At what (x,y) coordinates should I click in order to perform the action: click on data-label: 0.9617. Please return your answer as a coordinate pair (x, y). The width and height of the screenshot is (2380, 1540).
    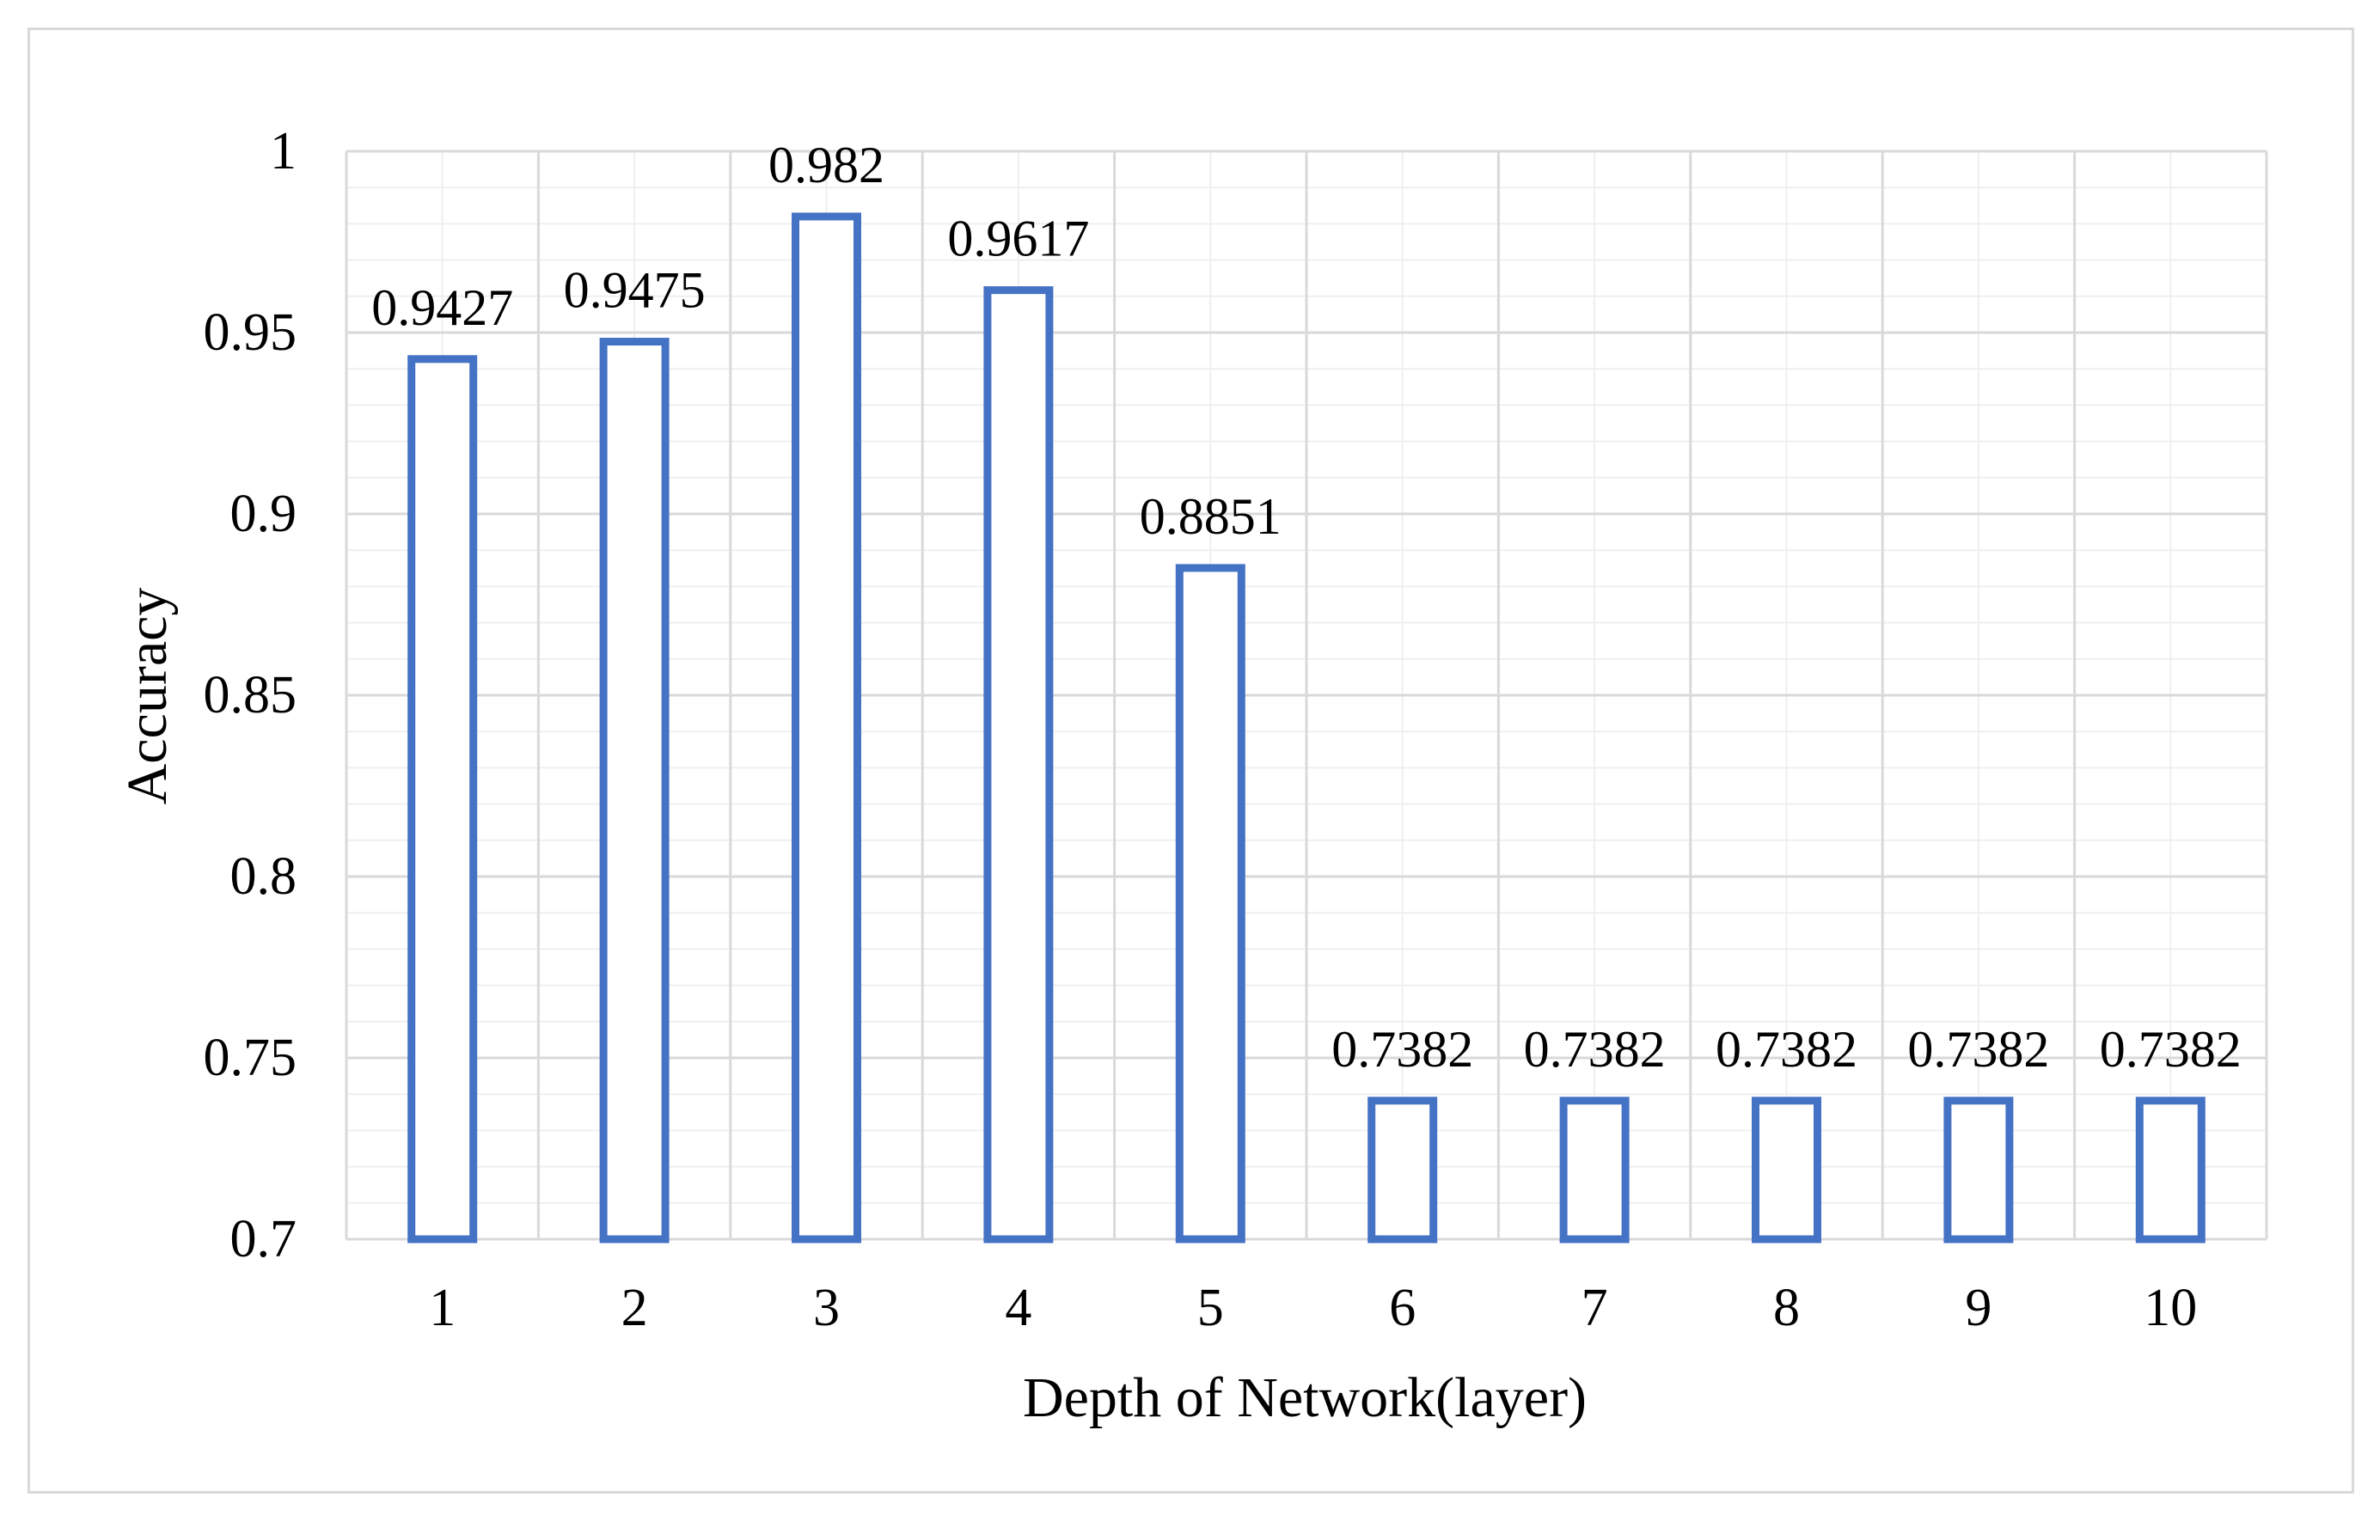
    Looking at the image, I should click on (1018, 239).